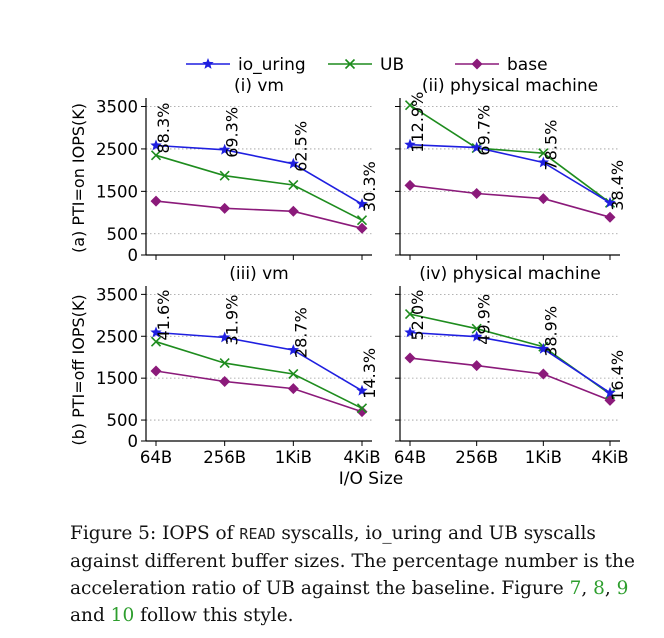 Image resolution: width=664 pixels, height=638 pixels. Describe the element at coordinates (78, 178) in the screenshot. I see `row-label-a: (a) PTI=on IOPS(K)` at that location.